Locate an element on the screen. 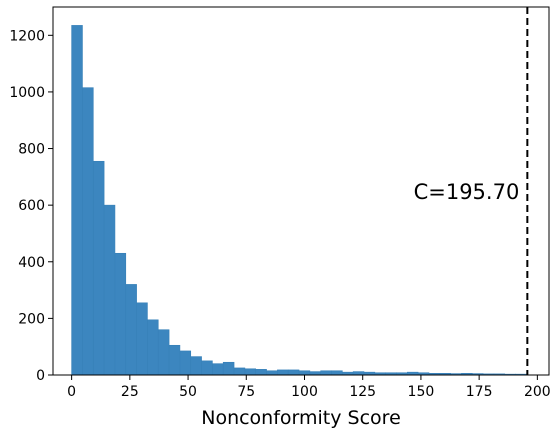 This screenshot has height=428, width=553. x-tick-label: 75 is located at coordinates (246, 392).